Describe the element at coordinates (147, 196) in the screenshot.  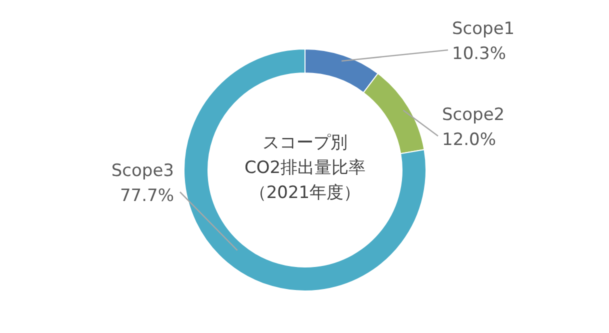
I see `data-label: 77.7%` at that location.